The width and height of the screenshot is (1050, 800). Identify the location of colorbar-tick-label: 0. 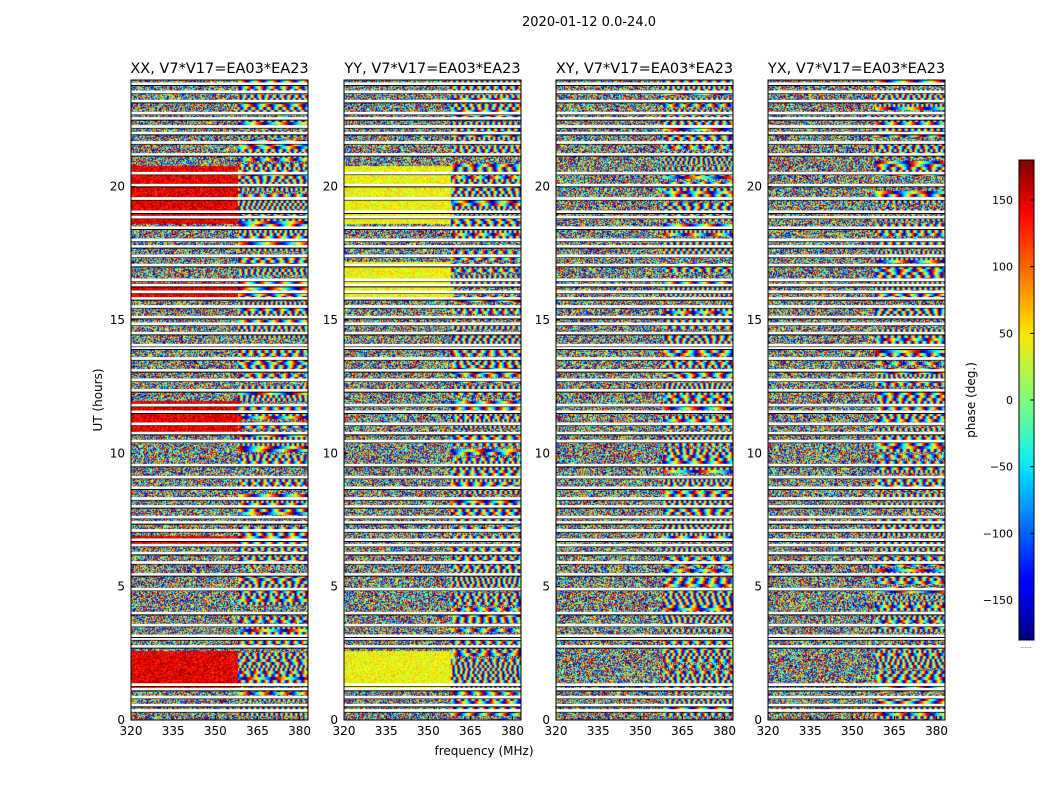
(1009, 400).